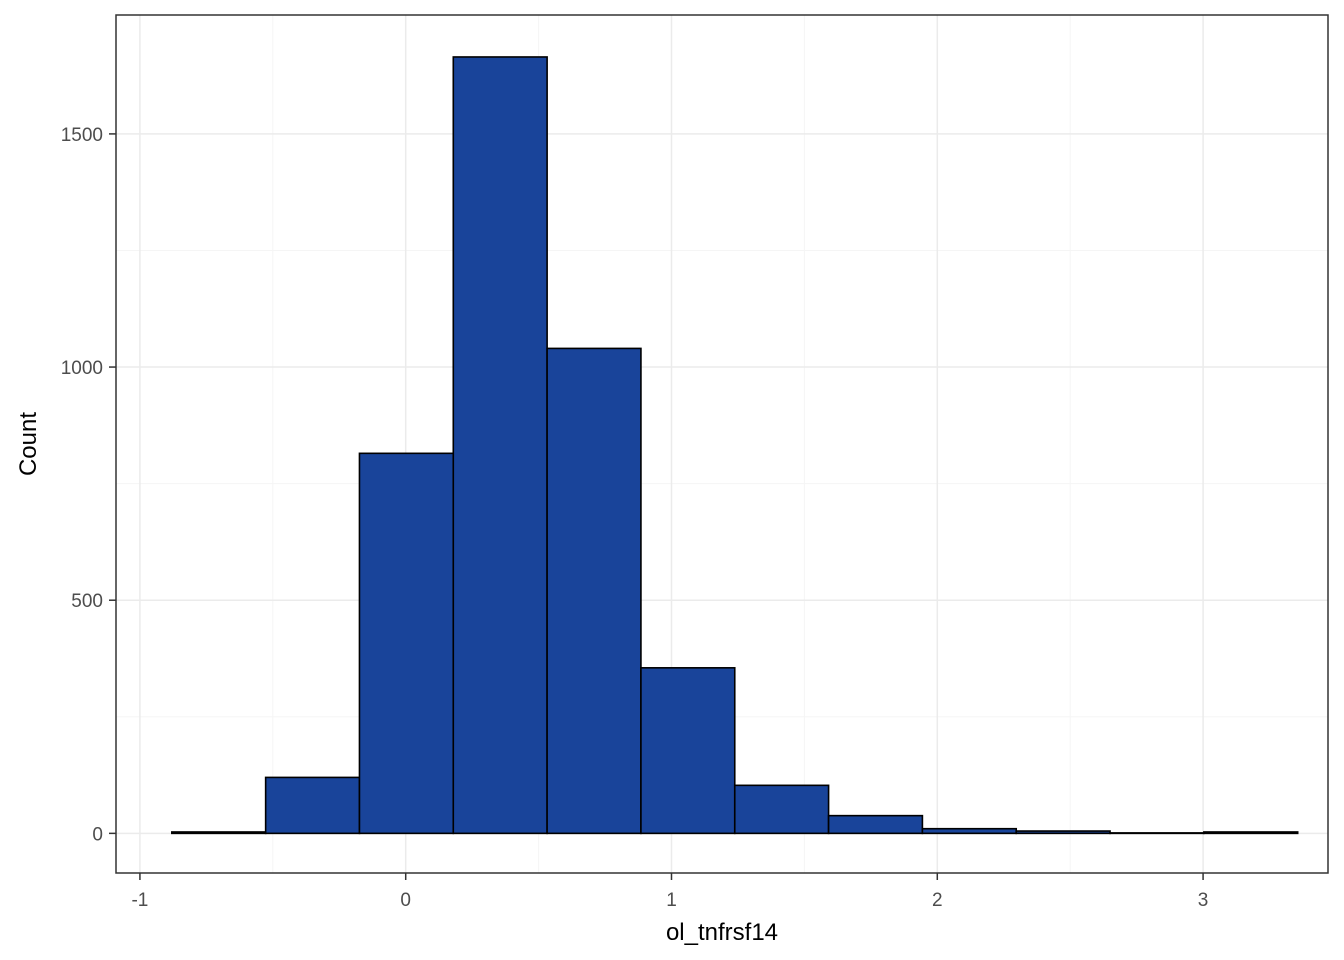 This screenshot has width=1344, height=960. Describe the element at coordinates (82, 368) in the screenshot. I see `y-tick-label: 1000` at that location.